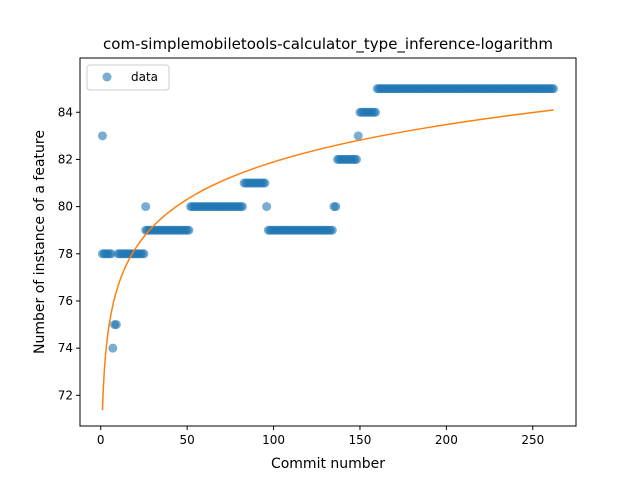  I want to click on legend-box, so click(128, 77).